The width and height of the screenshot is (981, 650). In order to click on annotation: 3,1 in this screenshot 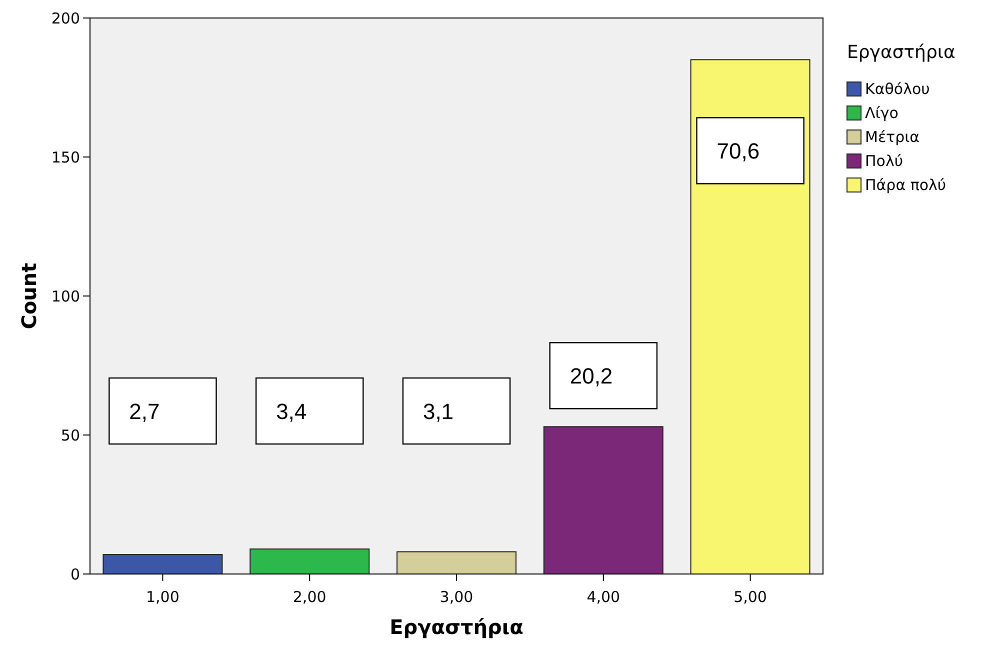, I will do `click(438, 411)`.